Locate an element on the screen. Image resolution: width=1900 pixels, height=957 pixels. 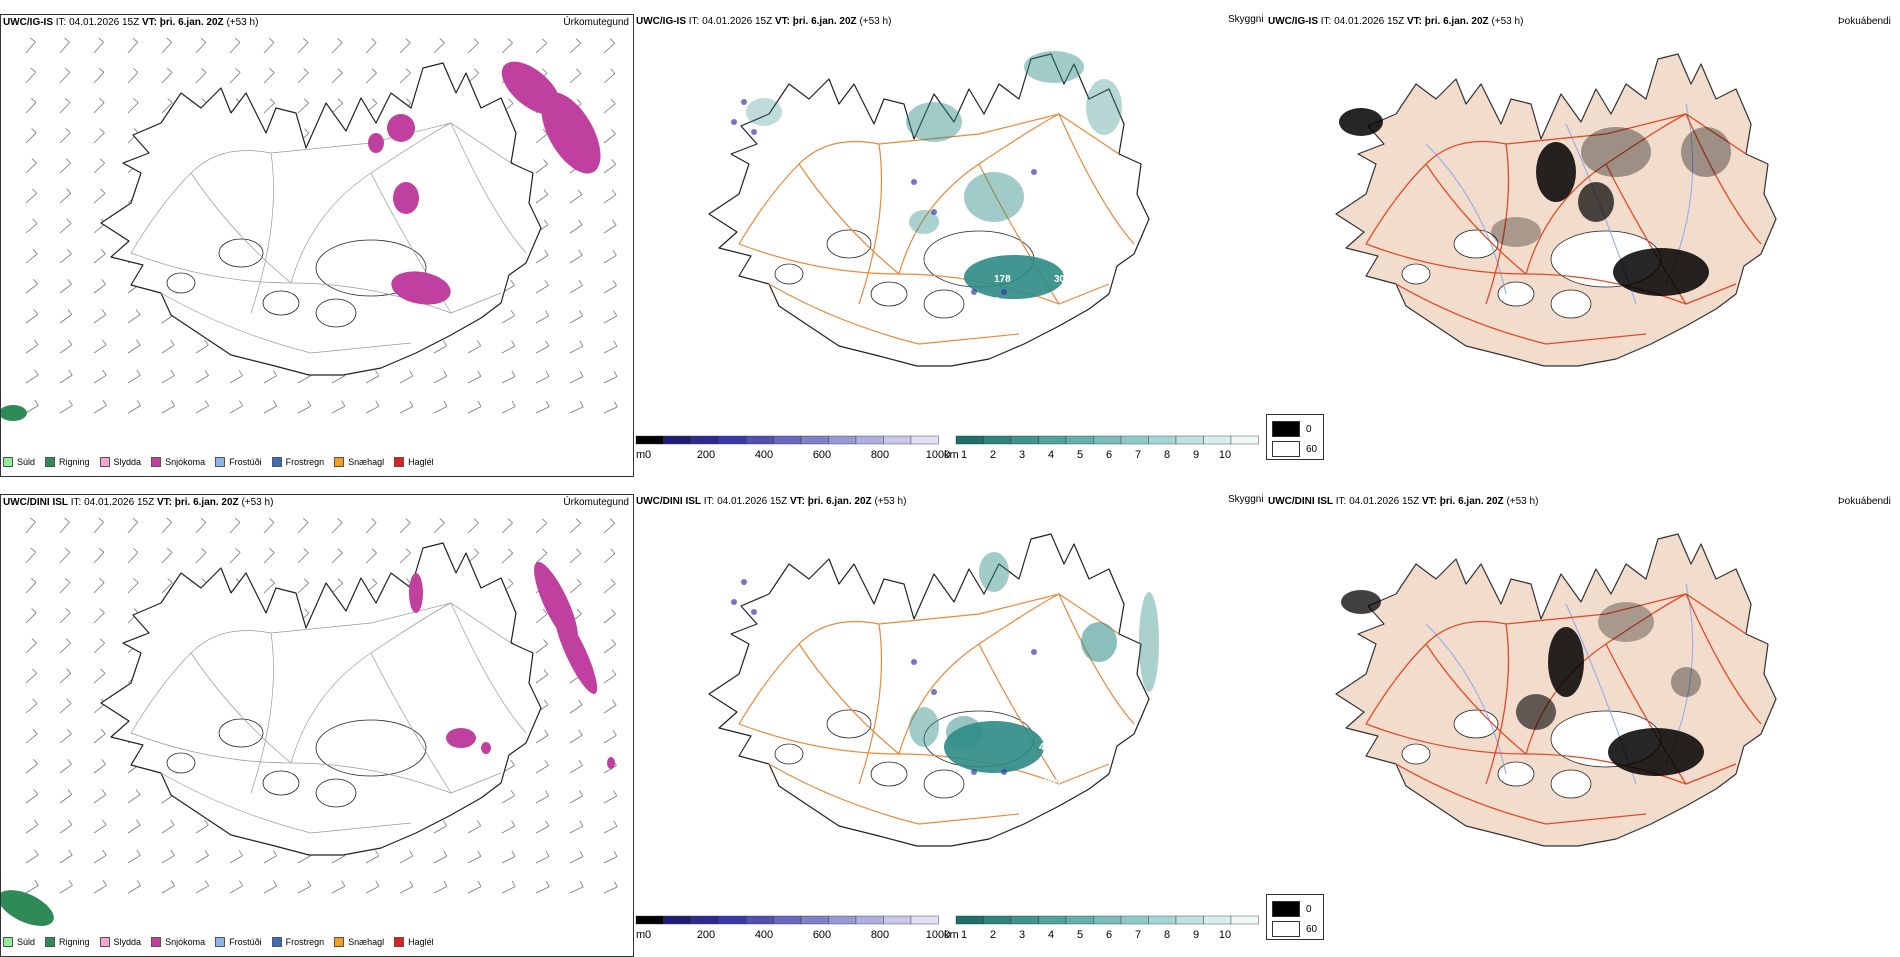
legend-label: Súld is located at coordinates (26, 462).